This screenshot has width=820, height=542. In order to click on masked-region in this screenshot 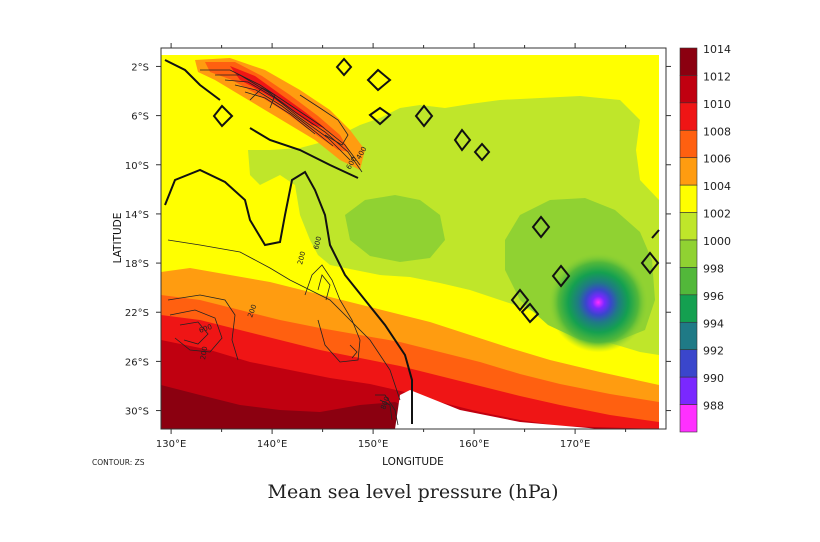, I will do `click(497, 409)`.